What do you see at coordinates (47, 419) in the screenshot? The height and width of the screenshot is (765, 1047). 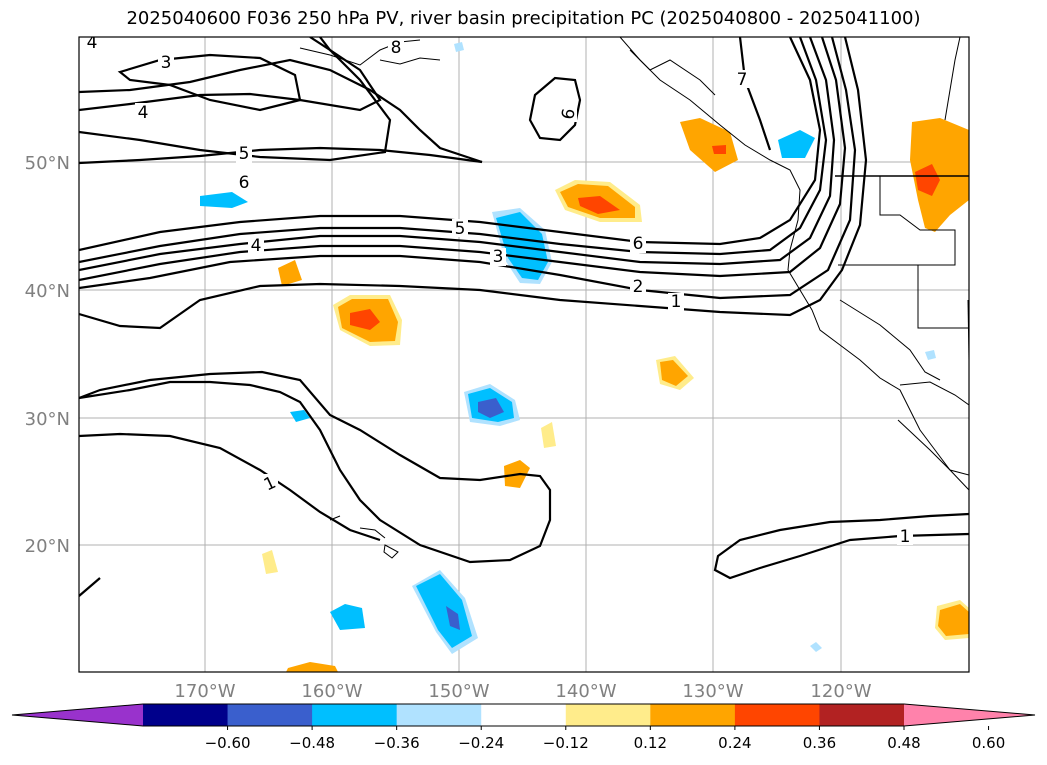 I see `lat-label: 30°N` at bounding box center [47, 419].